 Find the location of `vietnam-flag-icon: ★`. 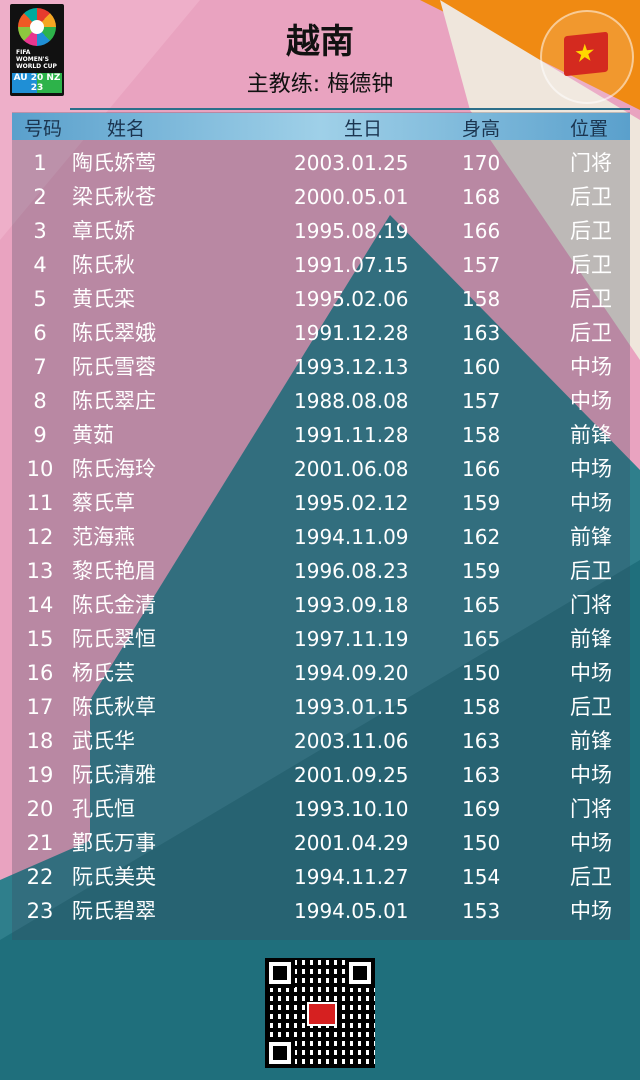

vietnam-flag-icon: ★ is located at coordinates (586, 54).